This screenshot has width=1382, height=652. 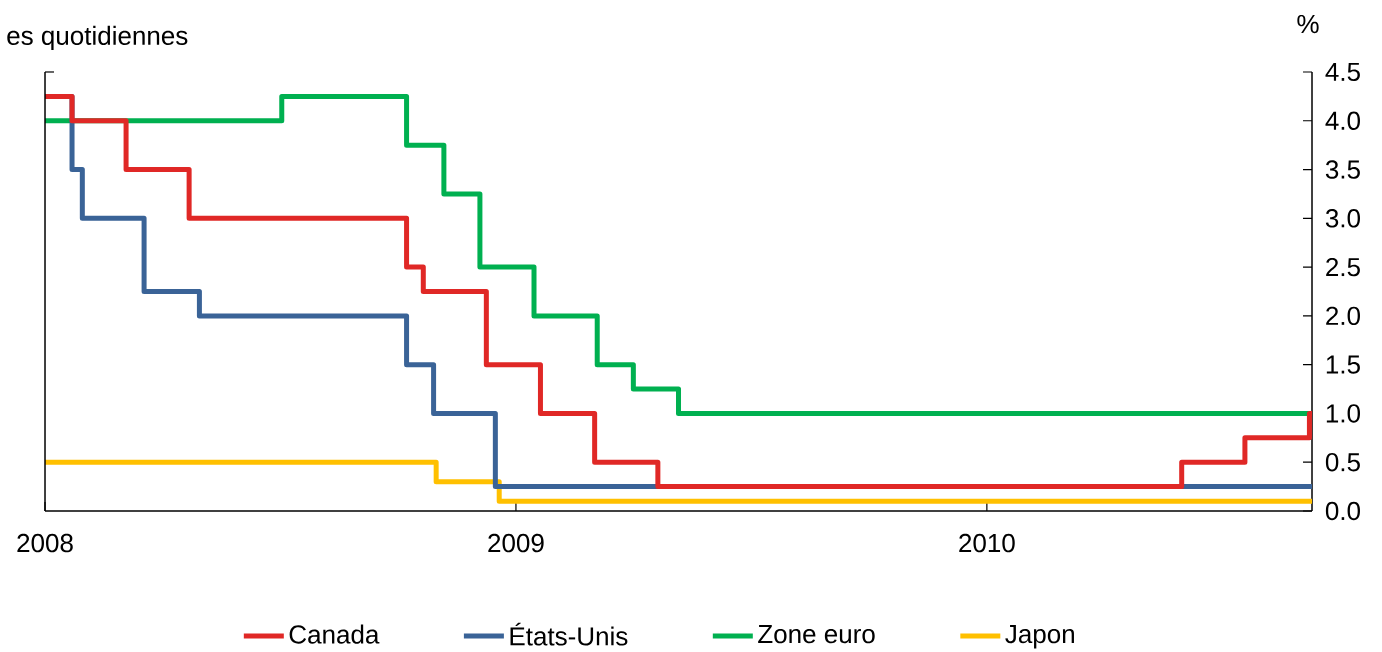 I want to click on y-tick-label: 2.5, so click(x=1343, y=267).